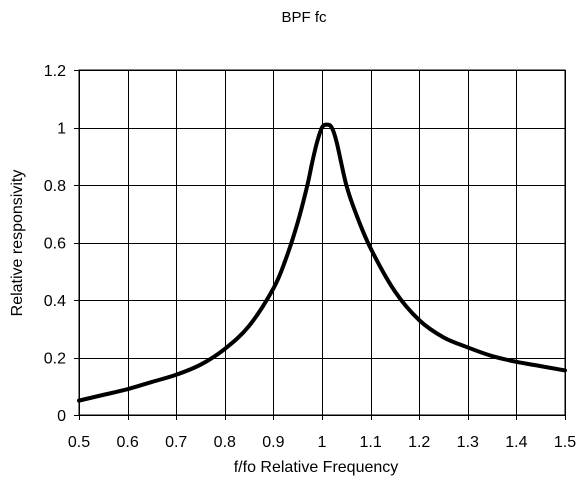  I want to click on x-tick-label: 1.5, so click(565, 442).